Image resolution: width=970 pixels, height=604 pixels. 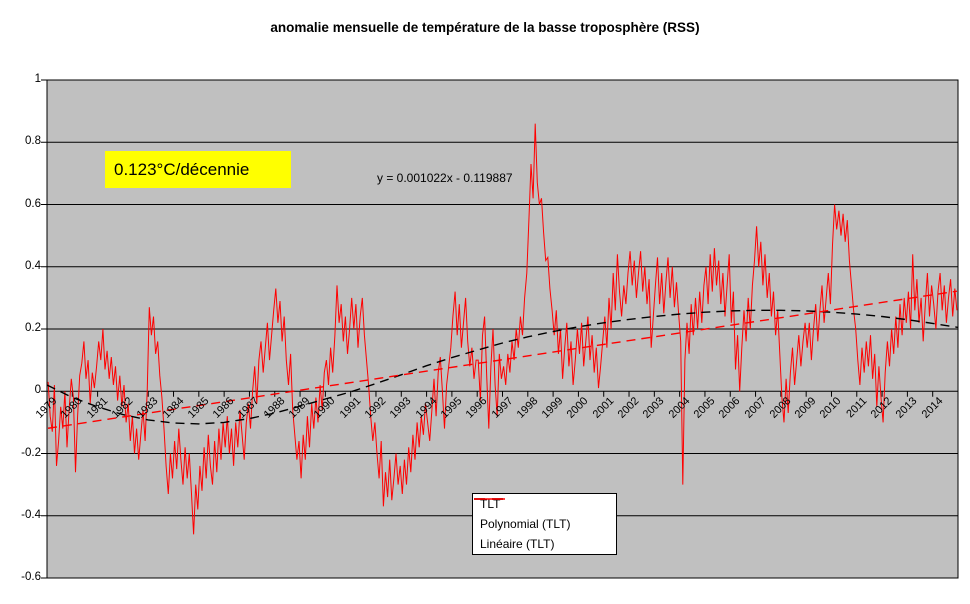 What do you see at coordinates (31, 577) in the screenshot?
I see `y-axis-label: -0.6` at bounding box center [31, 577].